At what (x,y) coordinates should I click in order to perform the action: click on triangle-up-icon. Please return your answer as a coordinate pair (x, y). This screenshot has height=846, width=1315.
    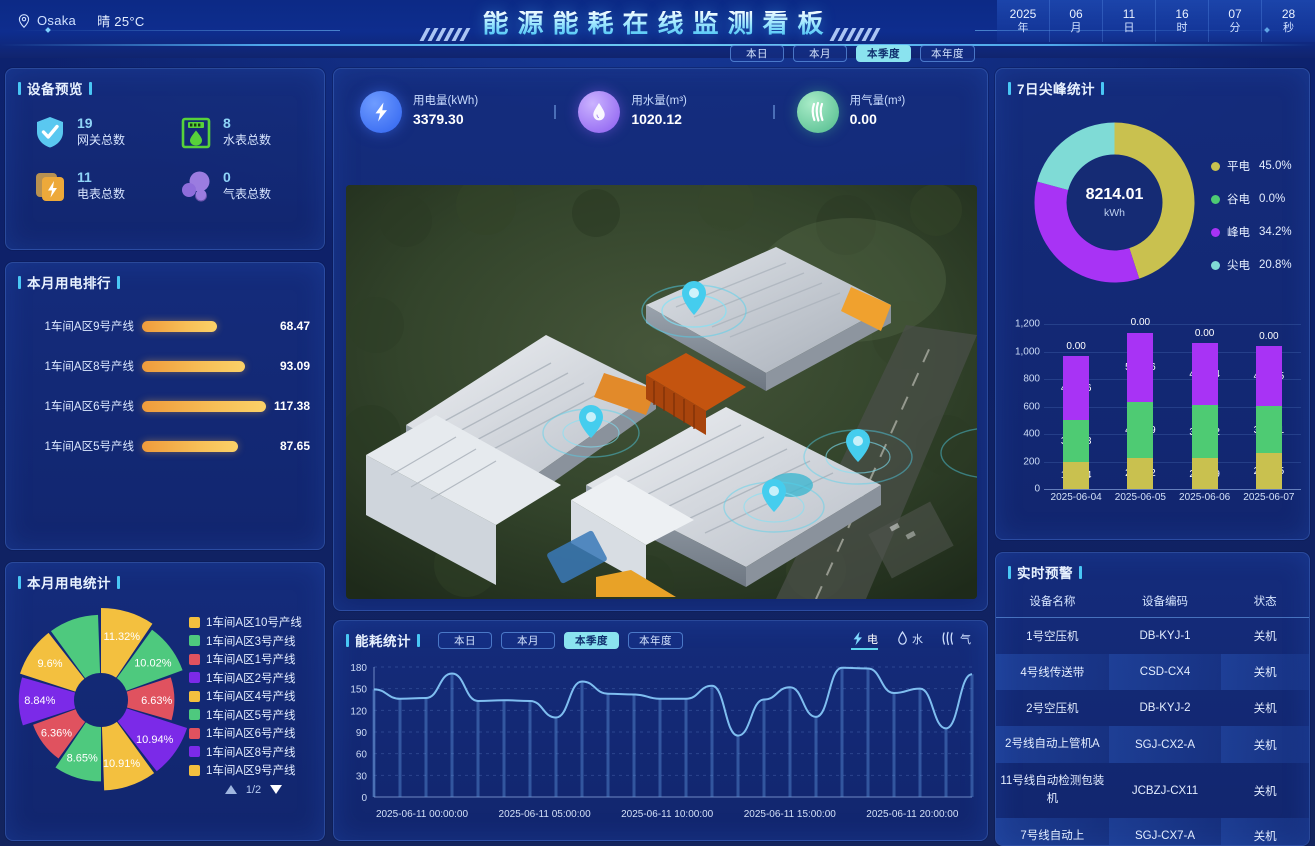
    Looking at the image, I should click on (230, 789).